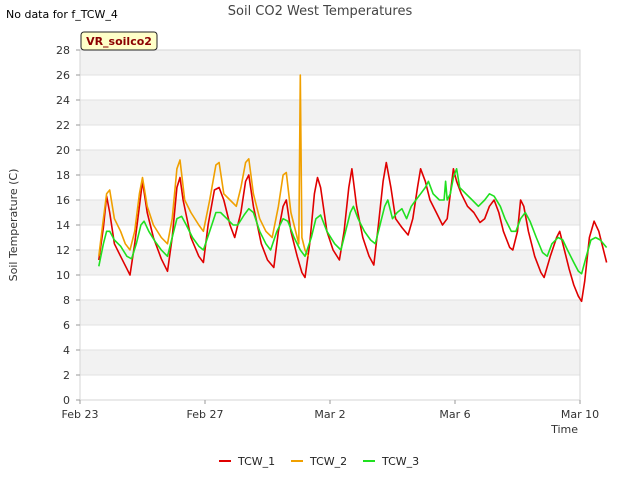  What do you see at coordinates (66, 375) in the screenshot?
I see `y-tick-label: 2` at bounding box center [66, 375].